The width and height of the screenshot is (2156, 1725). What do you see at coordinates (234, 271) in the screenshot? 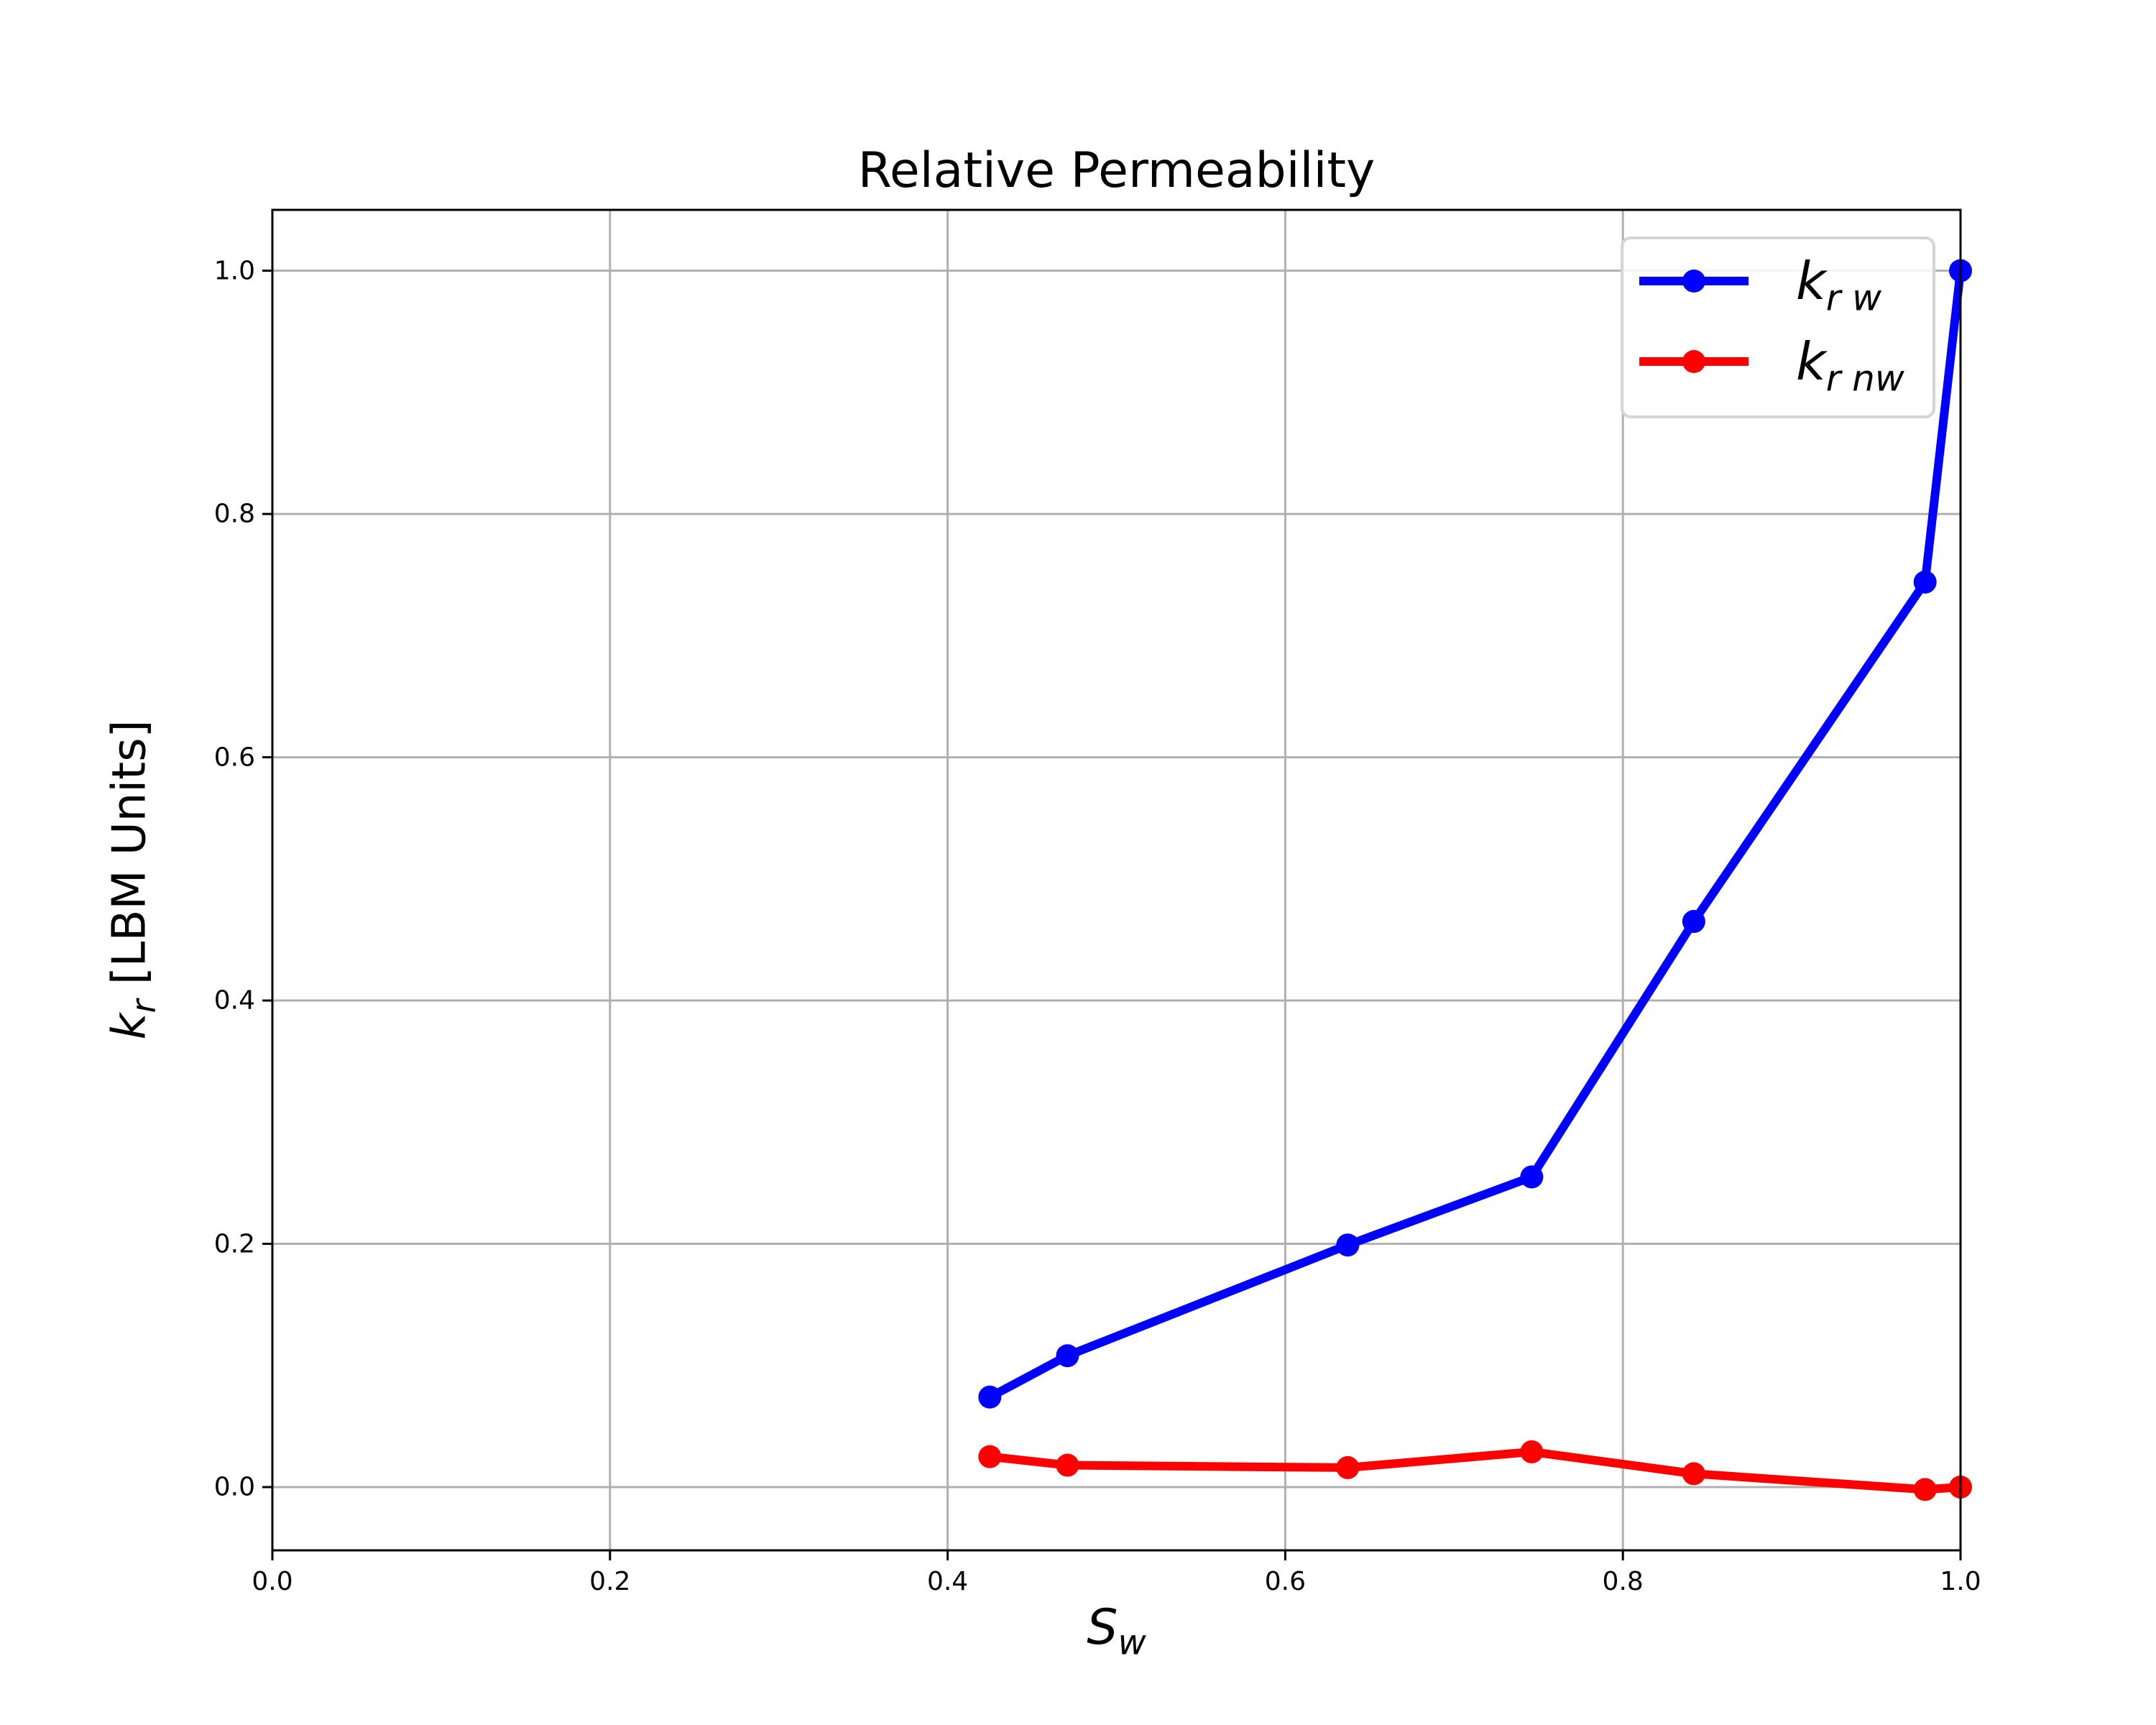
I see `y-tick-label: 1.0` at bounding box center [234, 271].